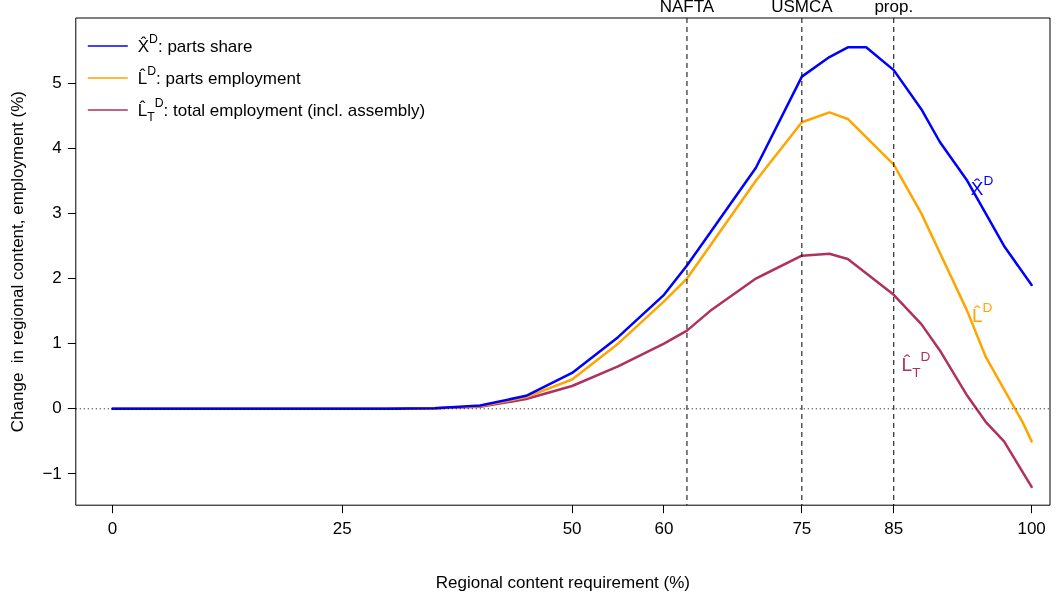  Describe the element at coordinates (802, 529) in the screenshot. I see `x-tick-label: 75` at that location.